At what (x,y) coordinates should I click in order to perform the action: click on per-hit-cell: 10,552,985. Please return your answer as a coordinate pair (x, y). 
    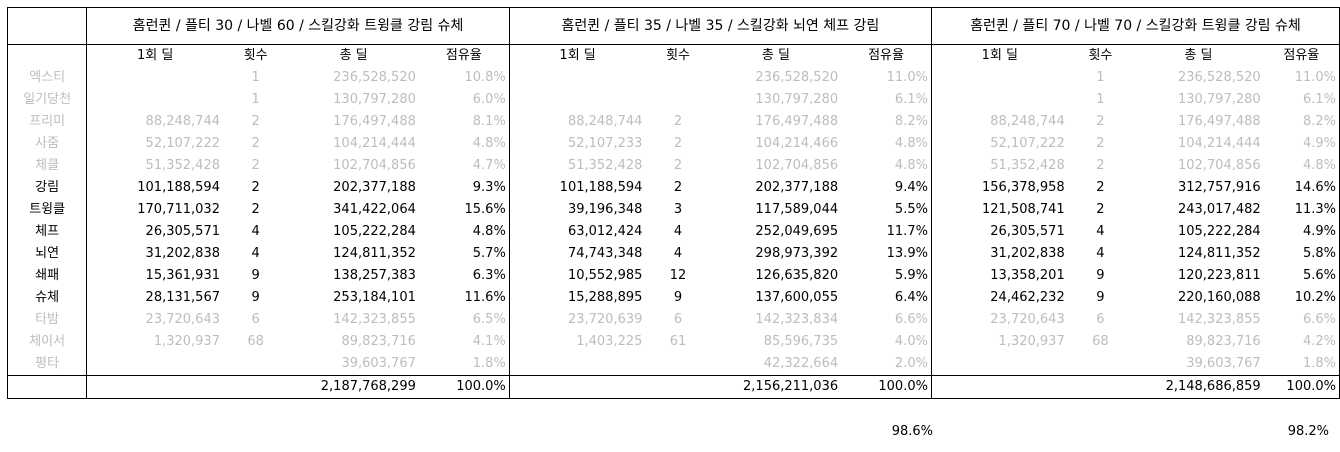
    Looking at the image, I should click on (605, 275).